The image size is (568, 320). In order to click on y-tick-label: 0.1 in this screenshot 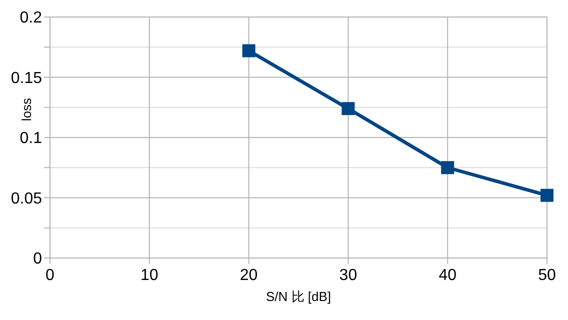, I will do `click(31, 139)`.